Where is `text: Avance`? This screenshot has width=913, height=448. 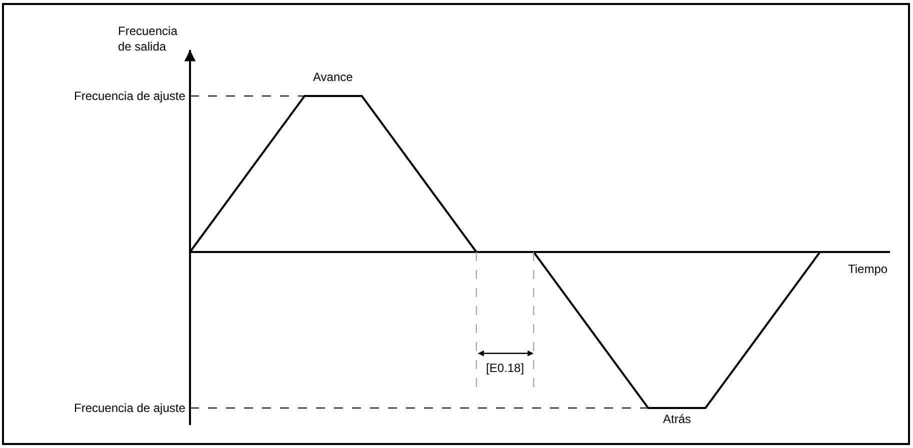 text: Avance is located at coordinates (333, 77).